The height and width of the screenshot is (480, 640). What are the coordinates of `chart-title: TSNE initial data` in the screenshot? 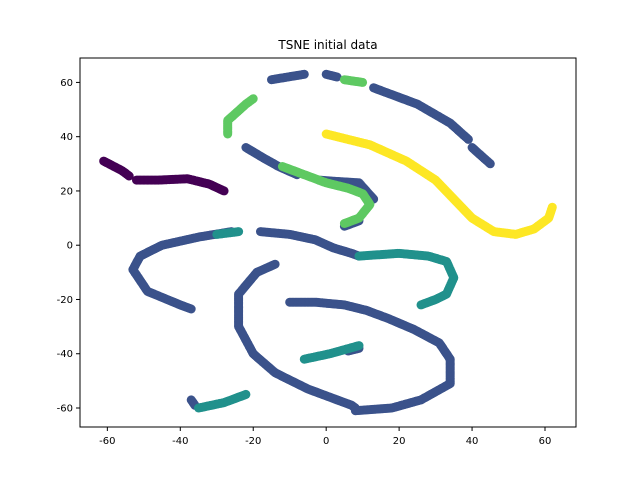 It's located at (327, 45).